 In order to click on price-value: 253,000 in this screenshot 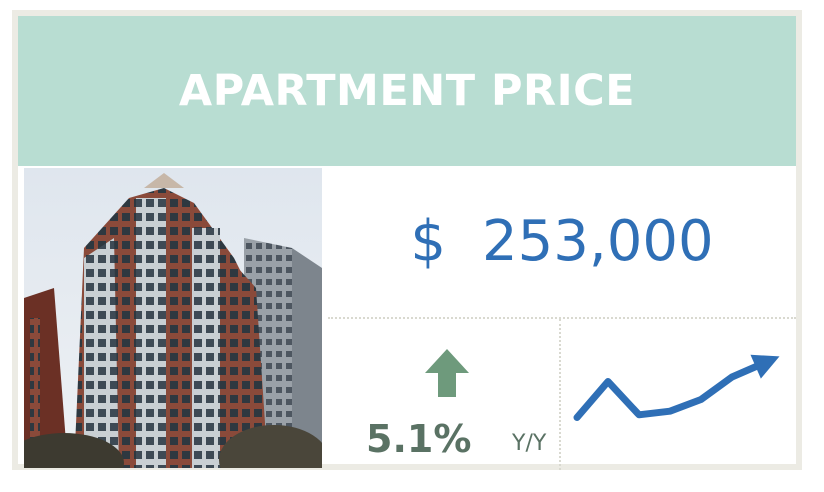, I will do `click(598, 241)`.